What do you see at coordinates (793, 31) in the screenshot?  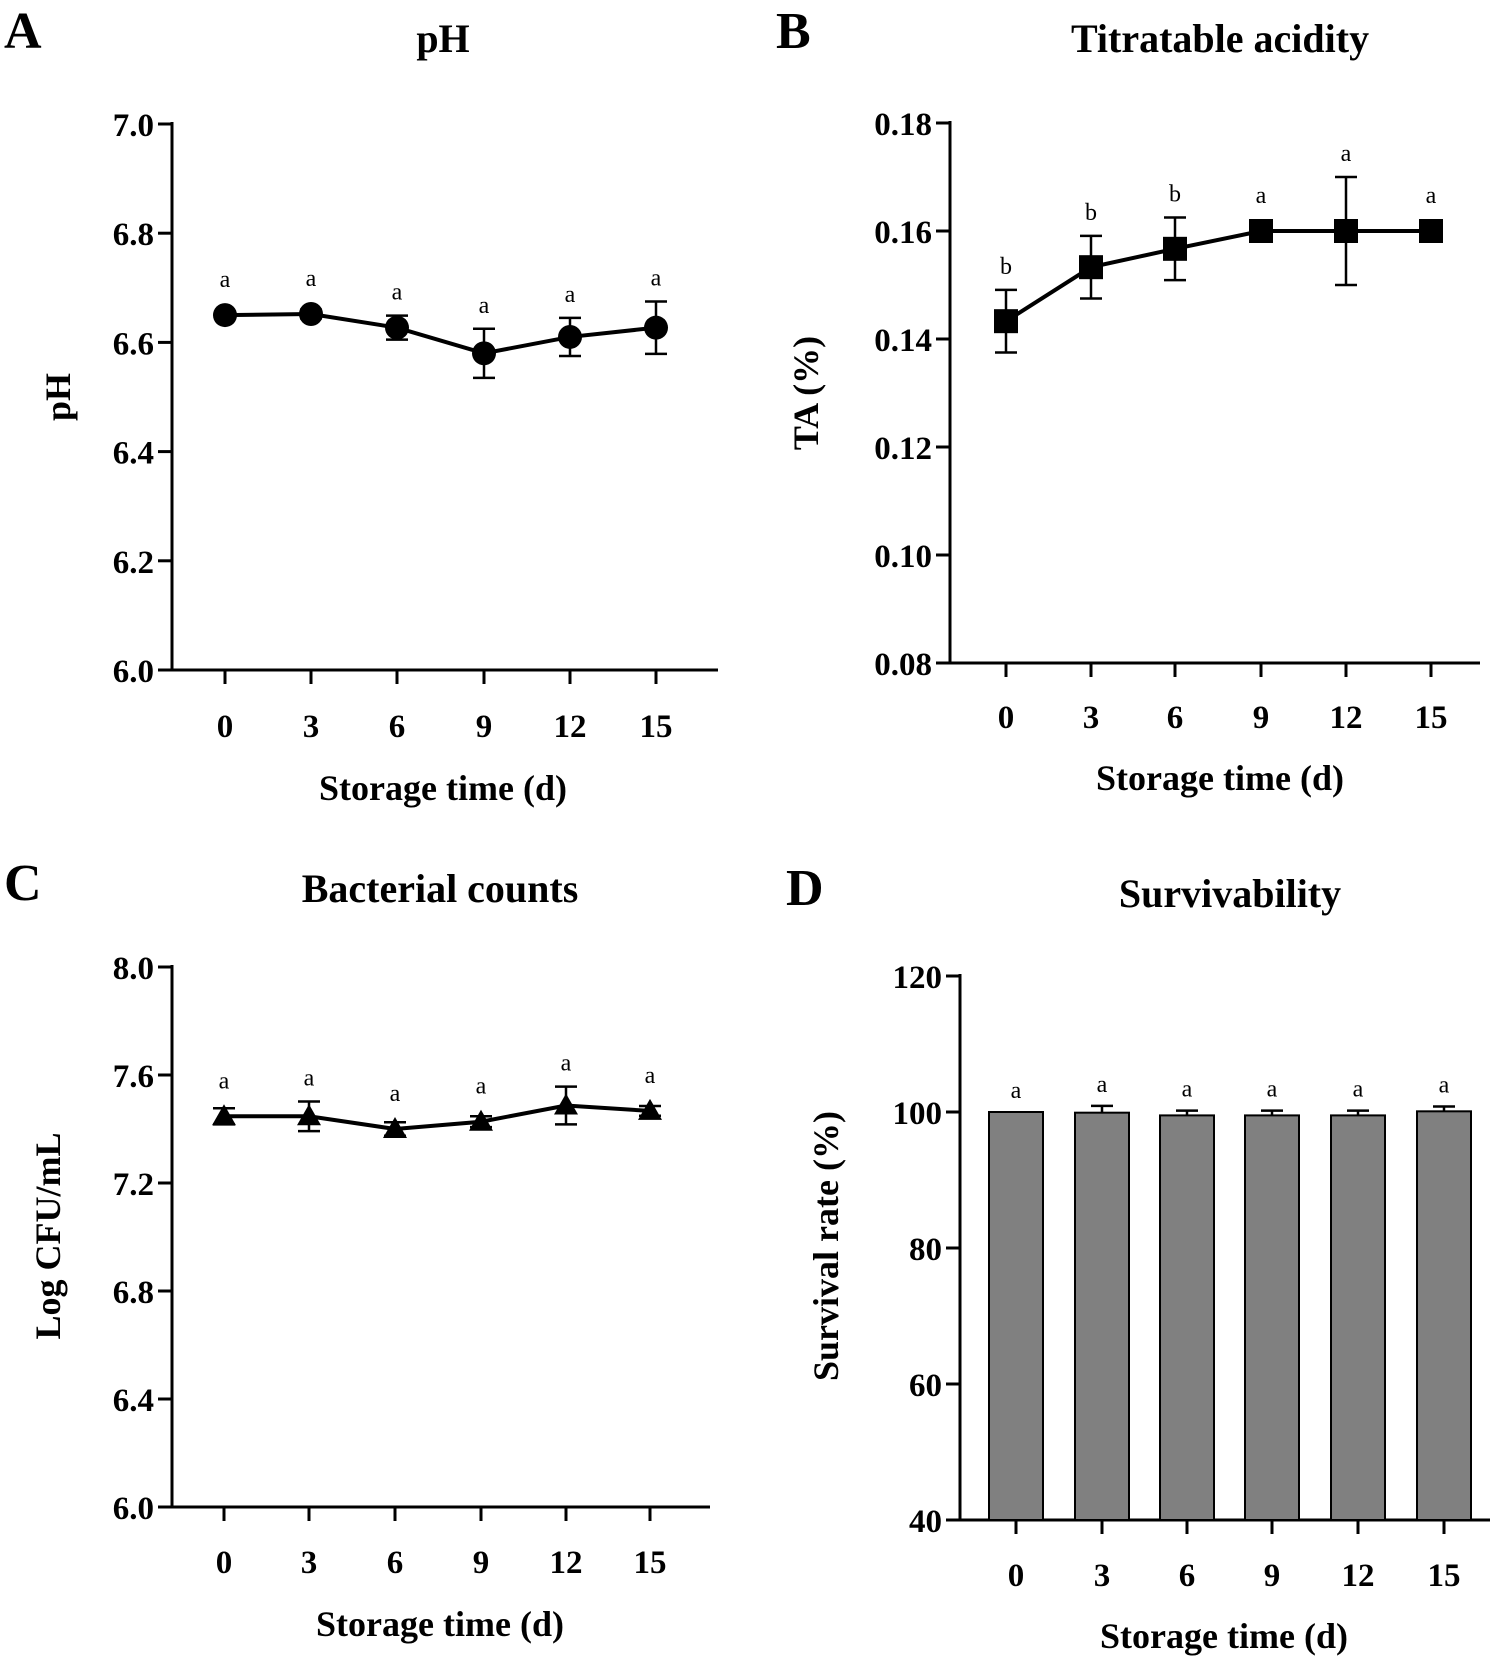 I see `panel-letter-ta: B` at bounding box center [793, 31].